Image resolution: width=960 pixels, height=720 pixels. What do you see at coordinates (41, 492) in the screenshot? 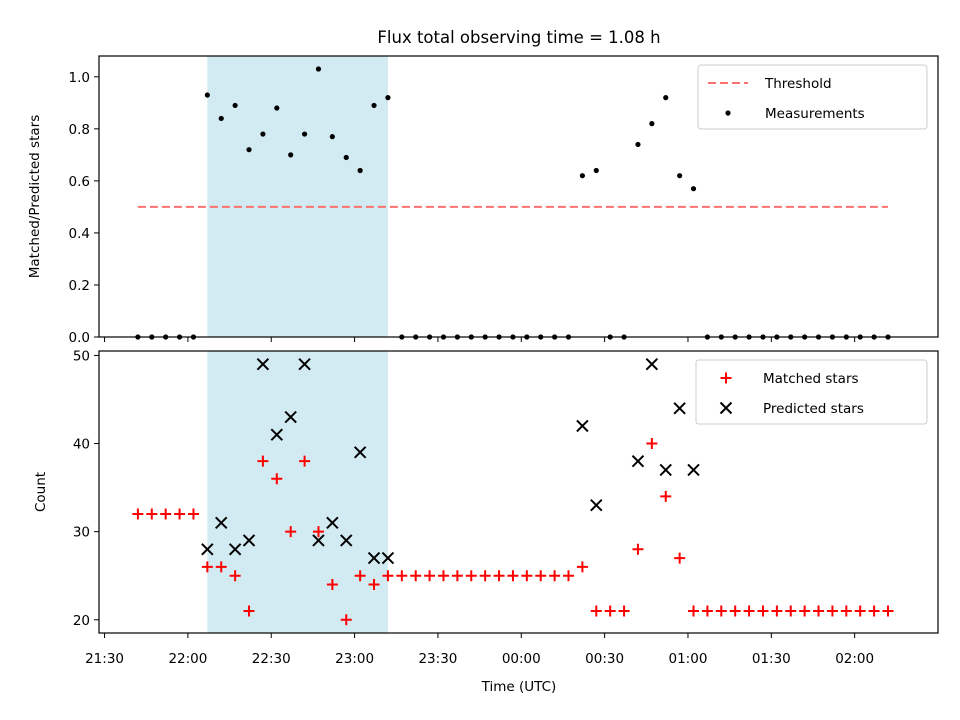
I see `y-axis-label-bottom: Count` at bounding box center [41, 492].